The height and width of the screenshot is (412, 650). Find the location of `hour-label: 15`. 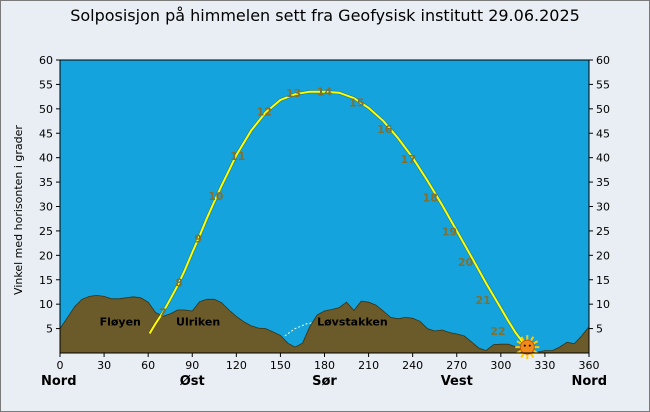

hour-label: 15 is located at coordinates (356, 102).